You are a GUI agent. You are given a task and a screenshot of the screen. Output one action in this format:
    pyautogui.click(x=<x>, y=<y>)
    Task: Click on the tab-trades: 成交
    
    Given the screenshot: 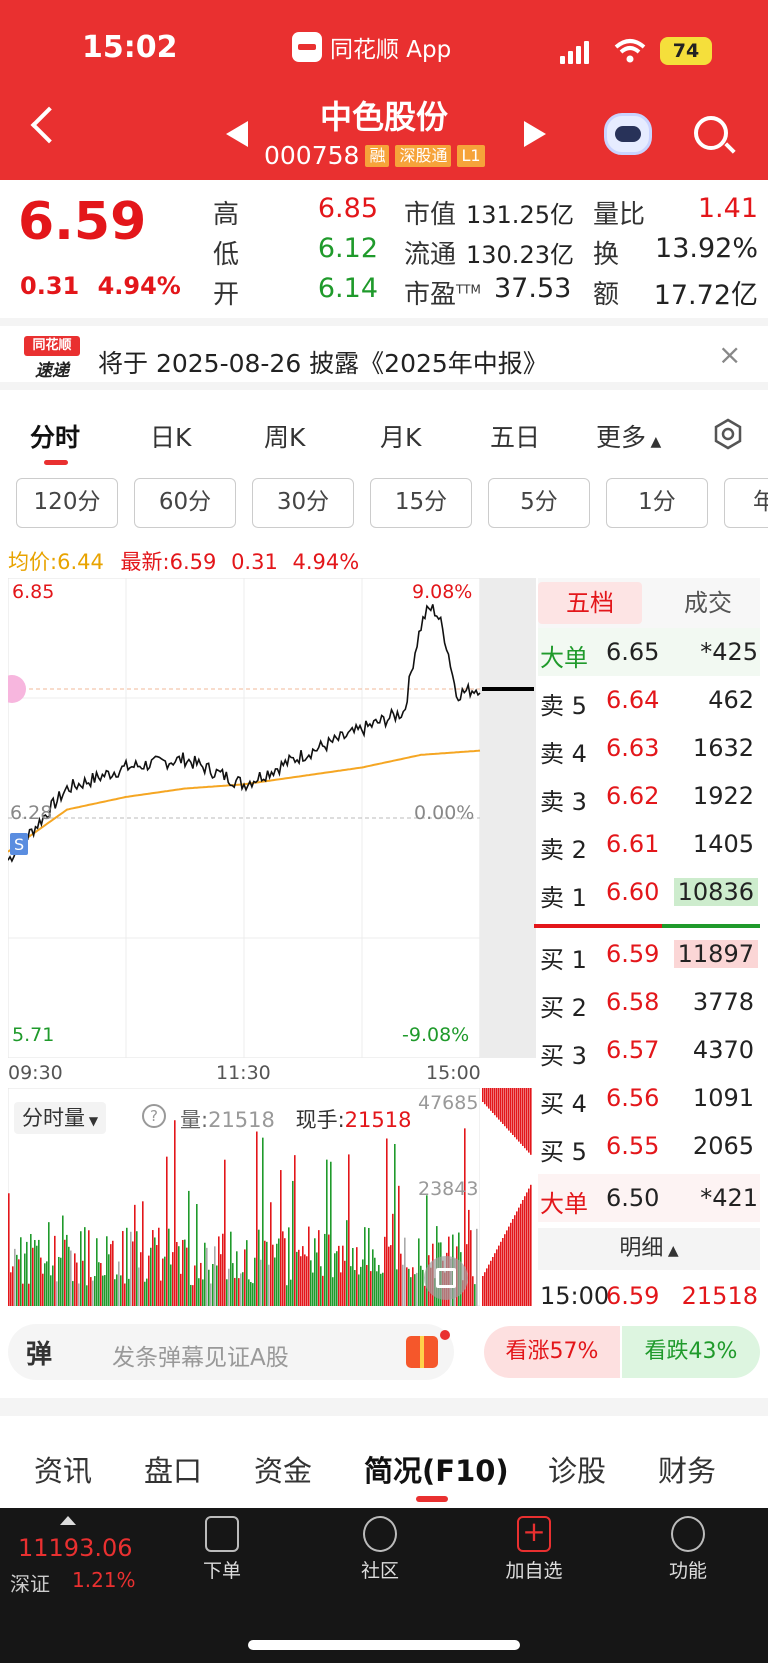 What is the action you would take?
    pyautogui.click(x=708, y=603)
    